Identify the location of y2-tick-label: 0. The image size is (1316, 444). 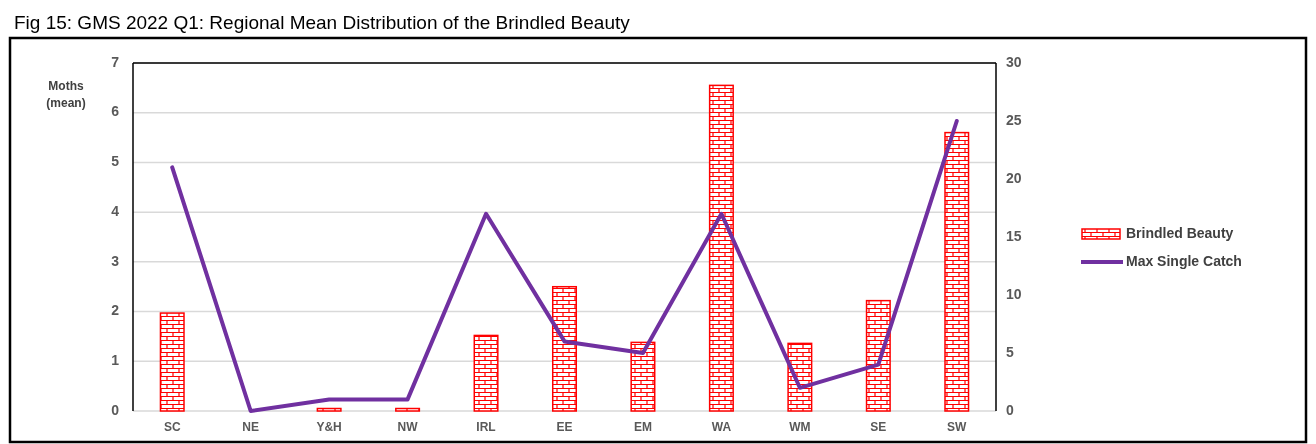
(1010, 409).